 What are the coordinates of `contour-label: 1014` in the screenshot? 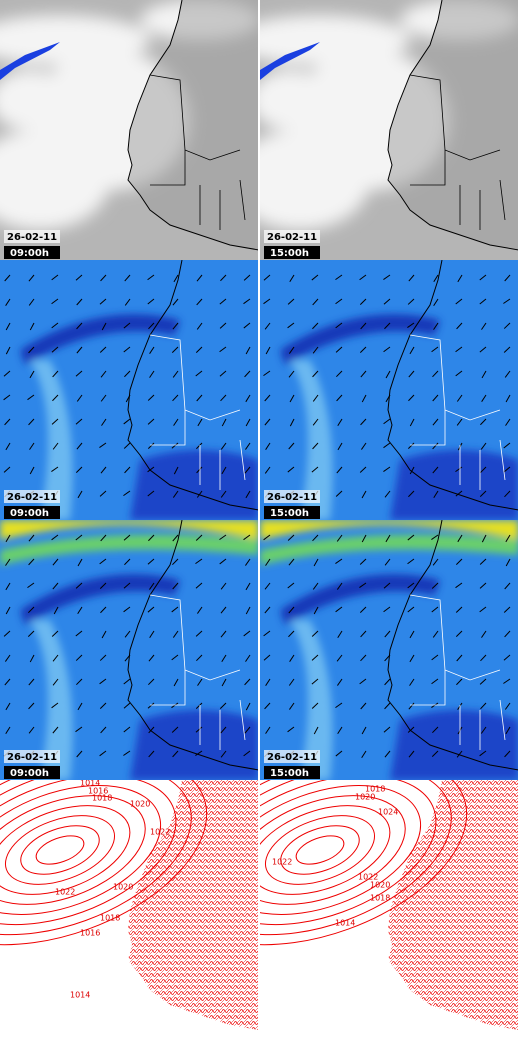 It's located at (90, 783).